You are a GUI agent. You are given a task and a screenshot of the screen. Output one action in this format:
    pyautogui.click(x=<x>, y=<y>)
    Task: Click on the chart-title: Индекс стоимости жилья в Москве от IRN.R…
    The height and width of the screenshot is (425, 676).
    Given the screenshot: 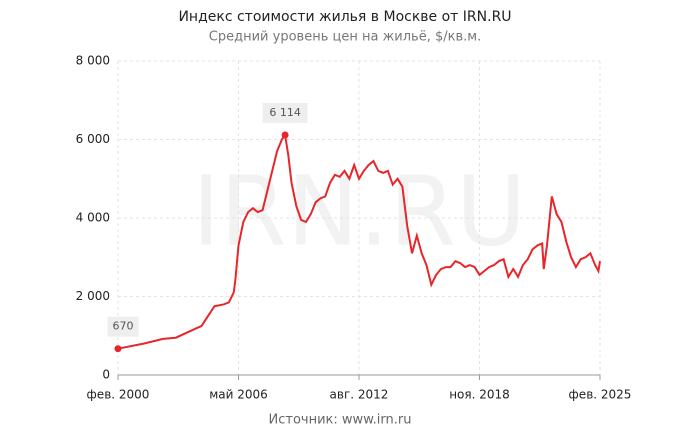 What is the action you would take?
    pyautogui.click(x=344, y=17)
    